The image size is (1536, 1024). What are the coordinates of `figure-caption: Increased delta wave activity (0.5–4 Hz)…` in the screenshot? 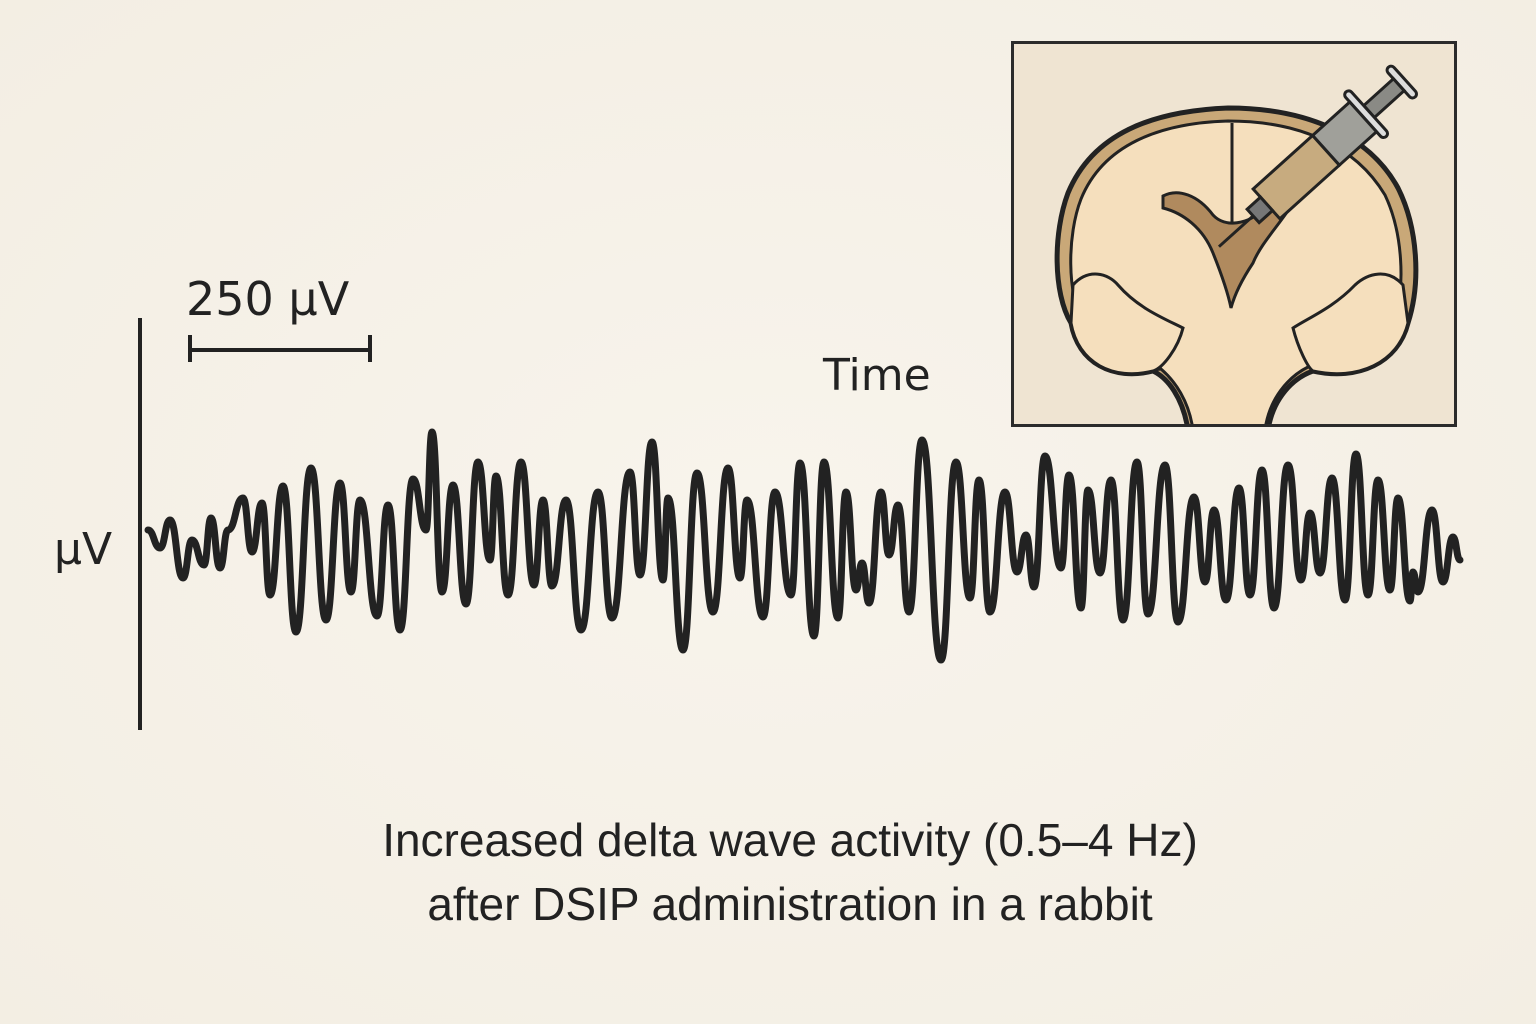 It's located at (768, 872).